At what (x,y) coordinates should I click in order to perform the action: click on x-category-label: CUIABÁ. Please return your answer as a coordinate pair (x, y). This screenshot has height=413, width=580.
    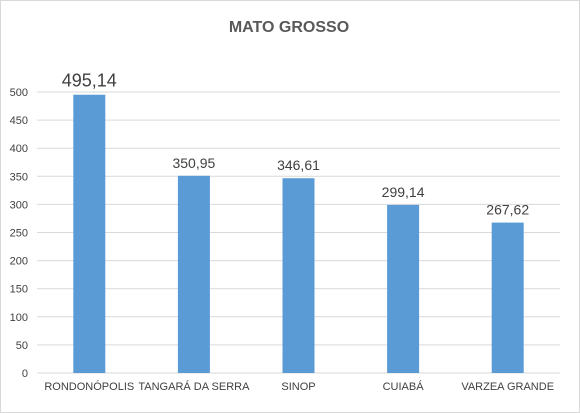
    Looking at the image, I should click on (404, 386).